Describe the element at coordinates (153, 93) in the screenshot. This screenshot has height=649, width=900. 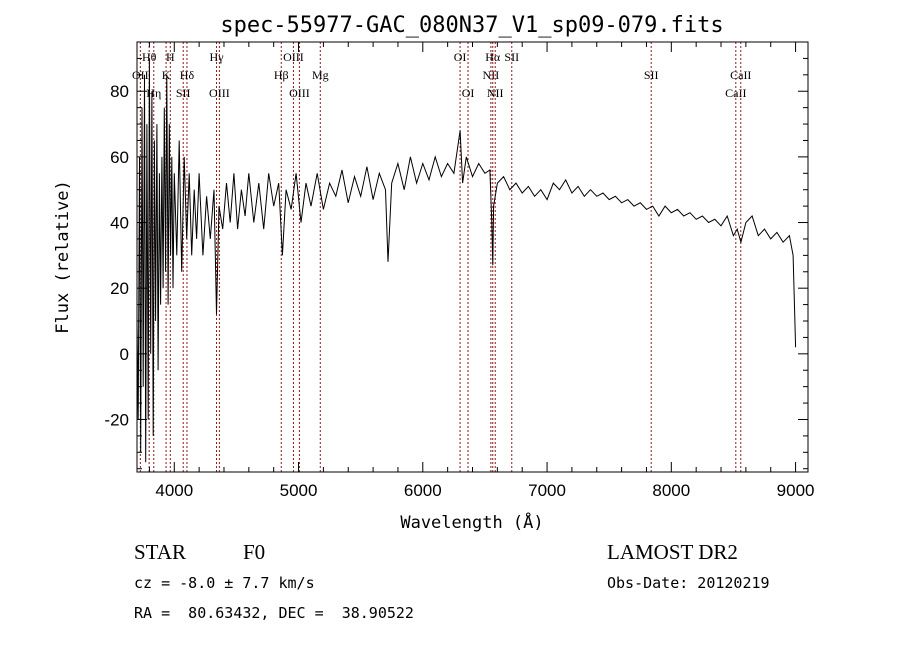
I see `spectral-line-label: Hη` at that location.